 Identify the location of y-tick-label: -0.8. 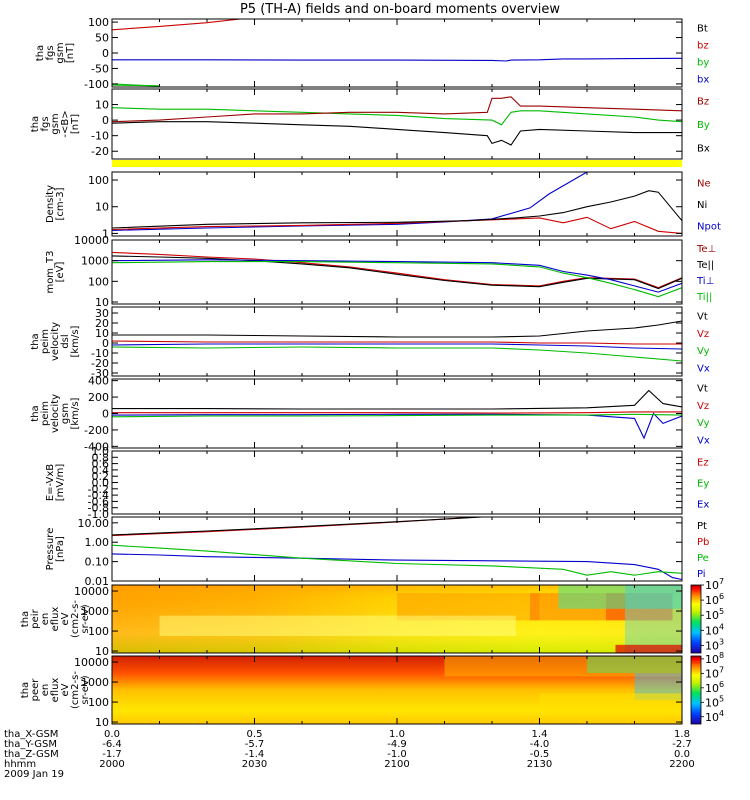
(98, 508).